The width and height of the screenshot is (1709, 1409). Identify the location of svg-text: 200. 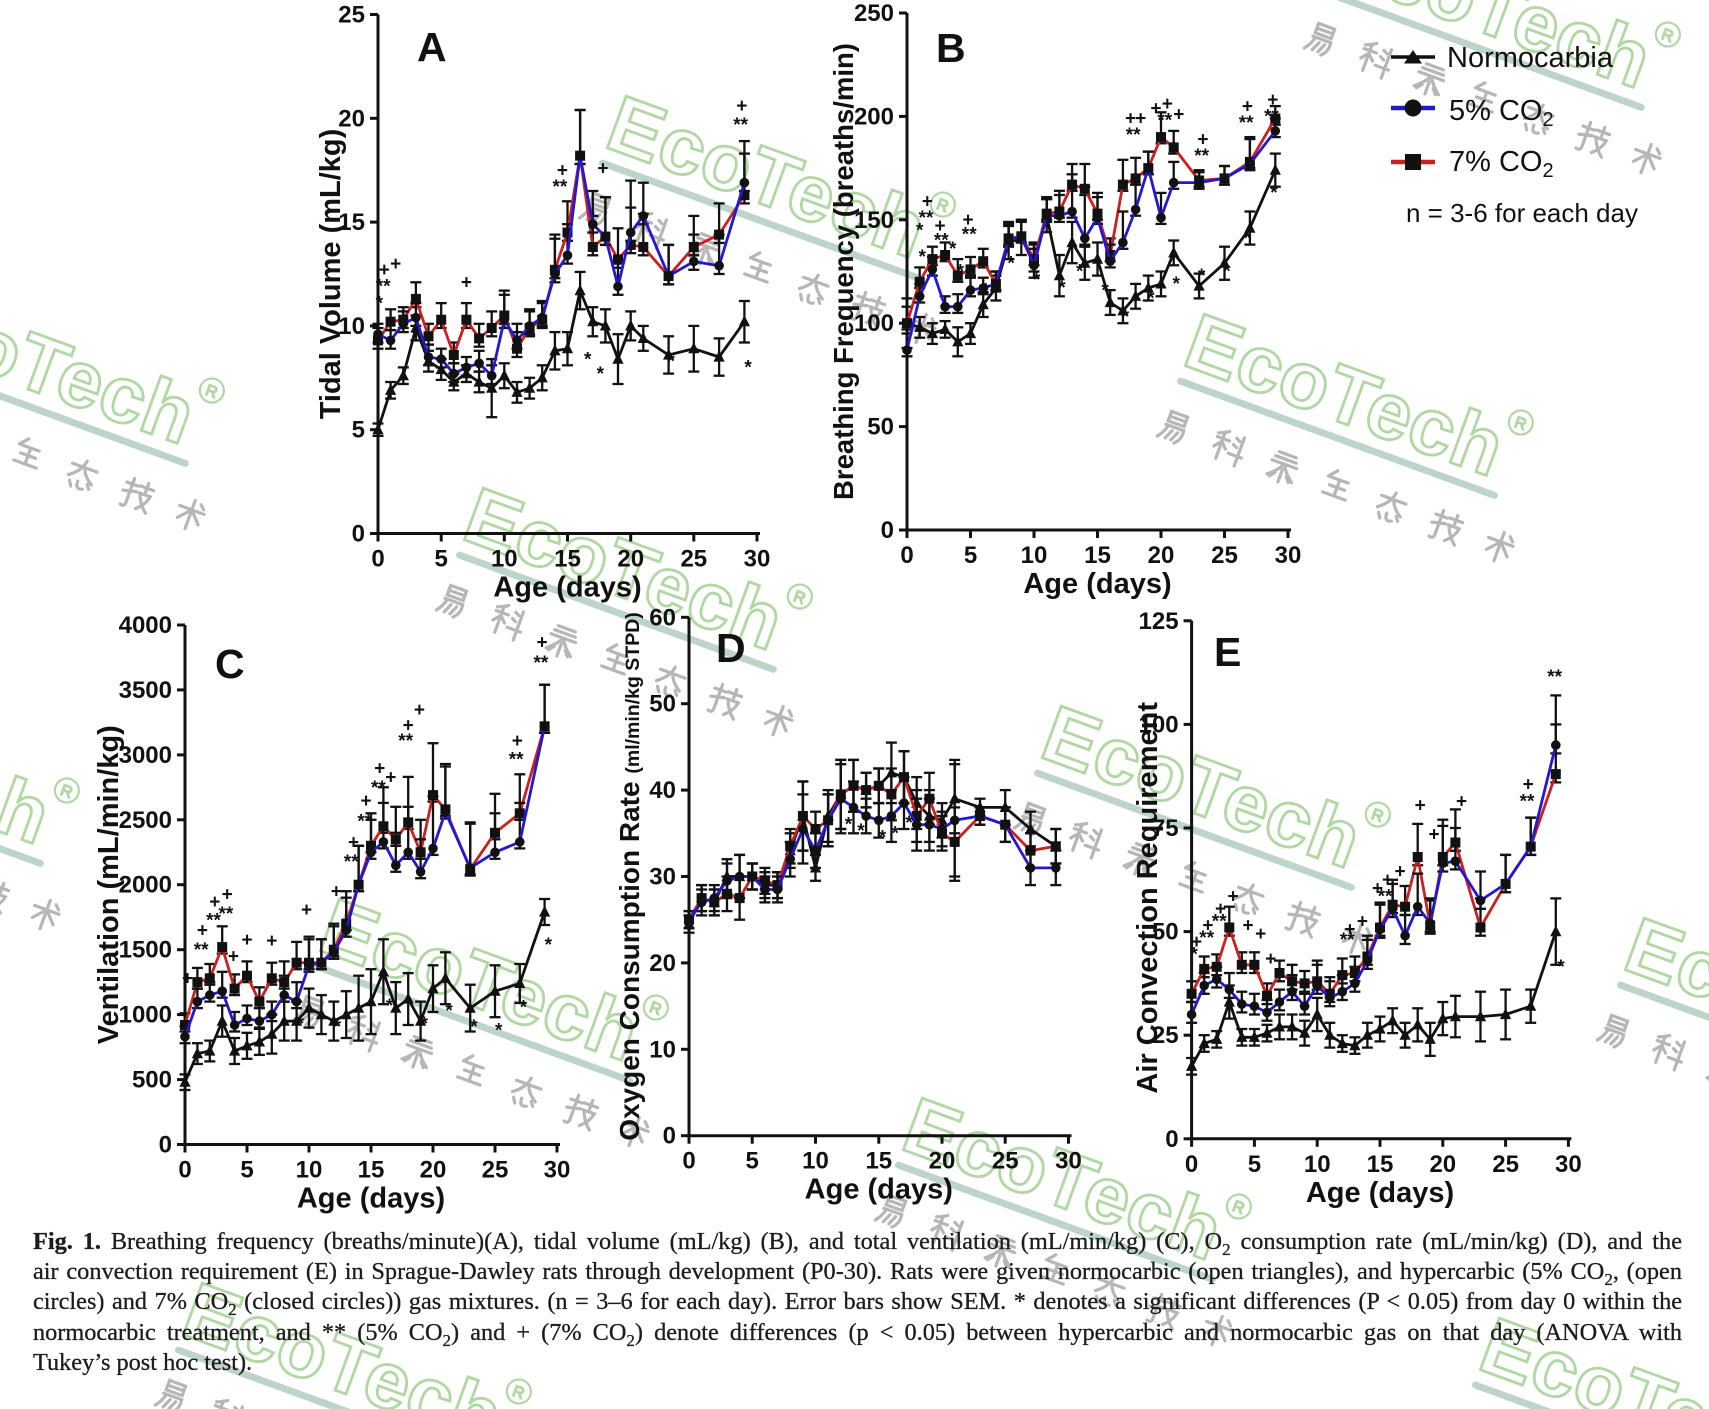
(874, 116).